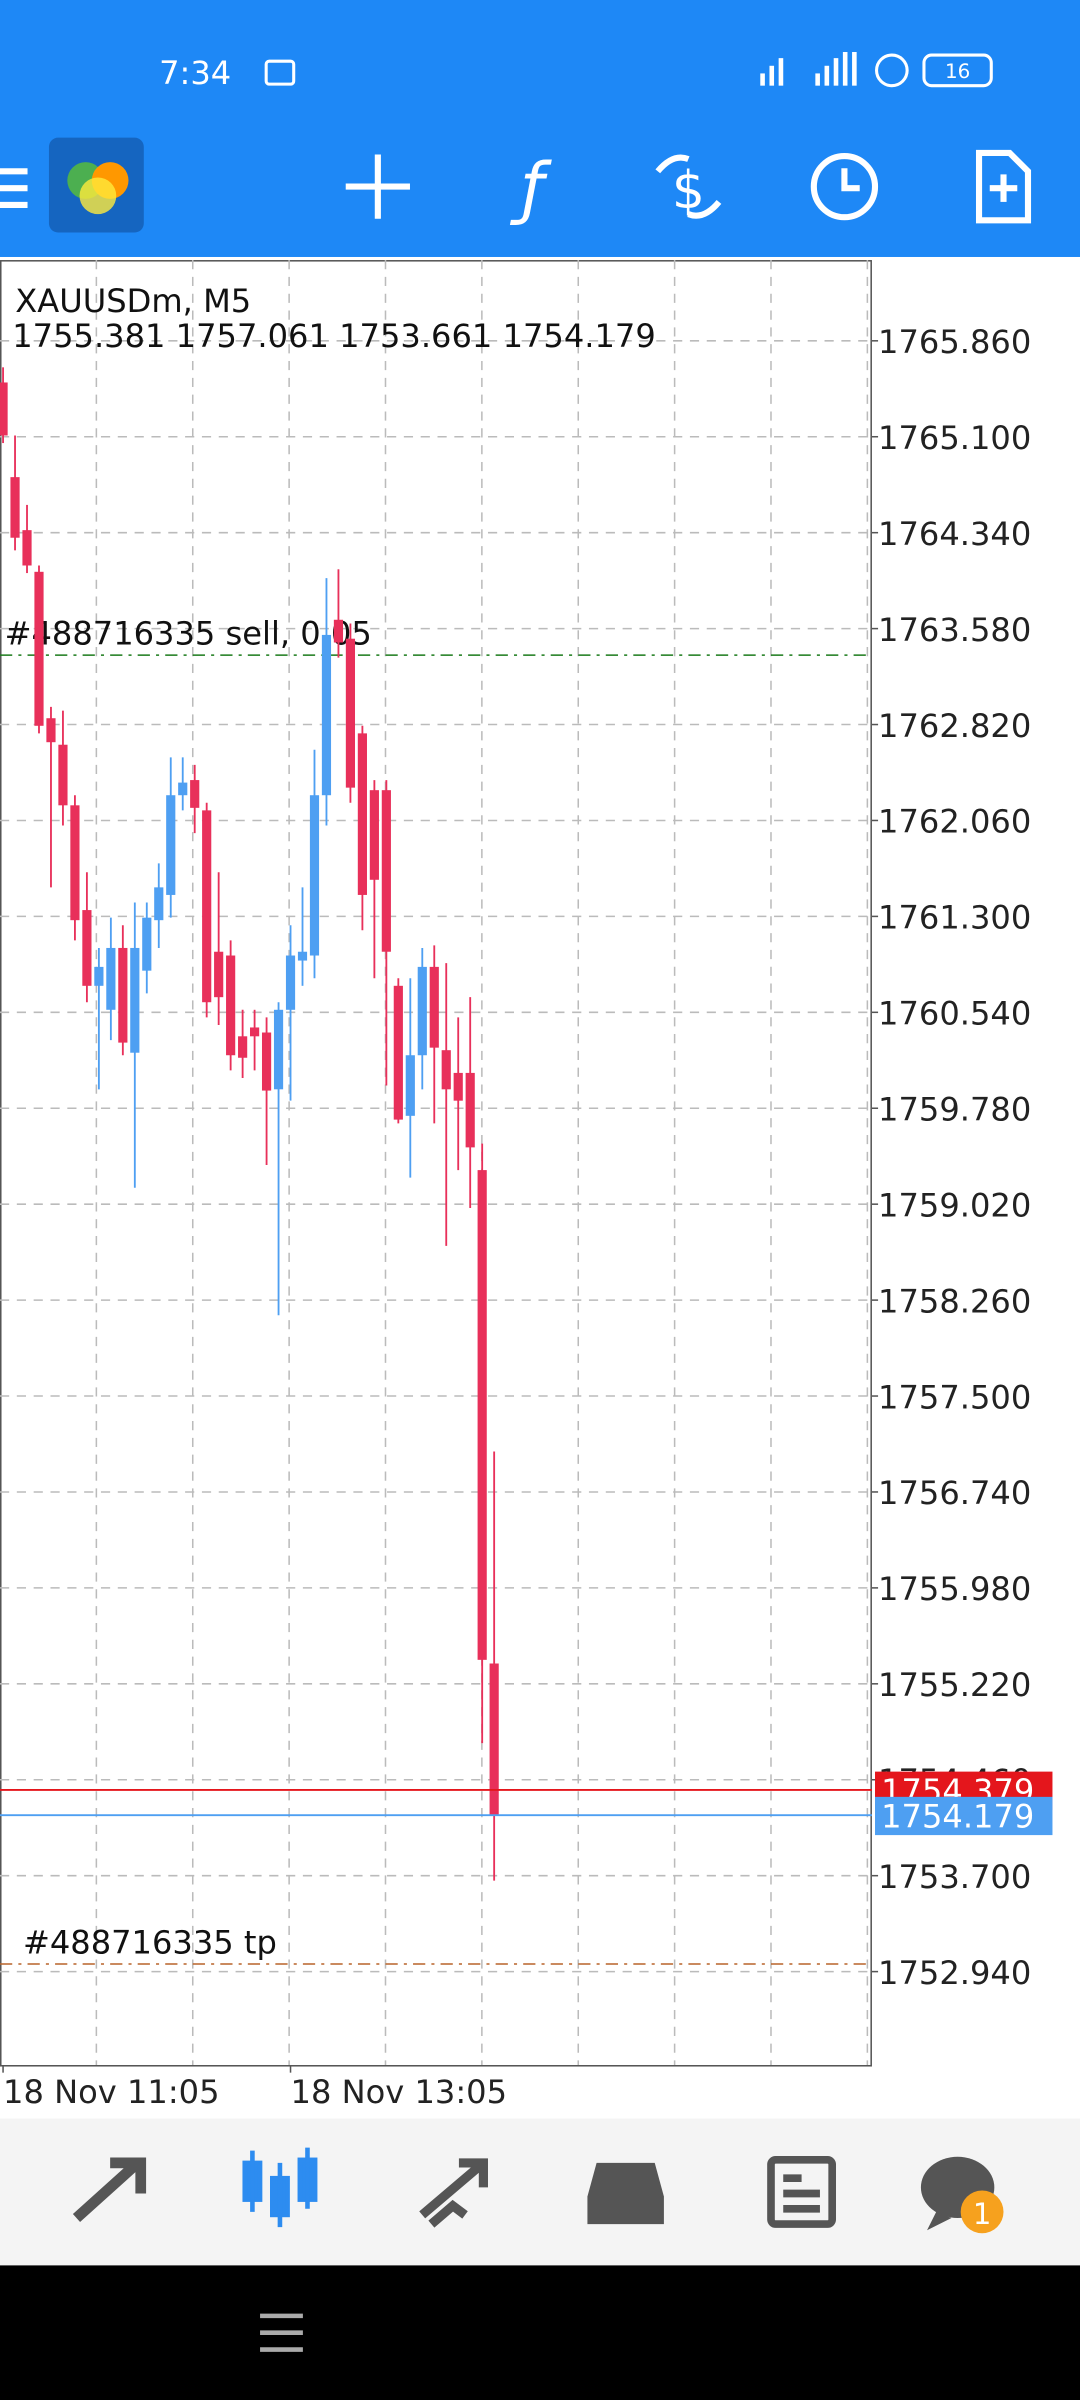 Image resolution: width=1080 pixels, height=2400 pixels. I want to click on system-nav-bar, so click(540, 2332).